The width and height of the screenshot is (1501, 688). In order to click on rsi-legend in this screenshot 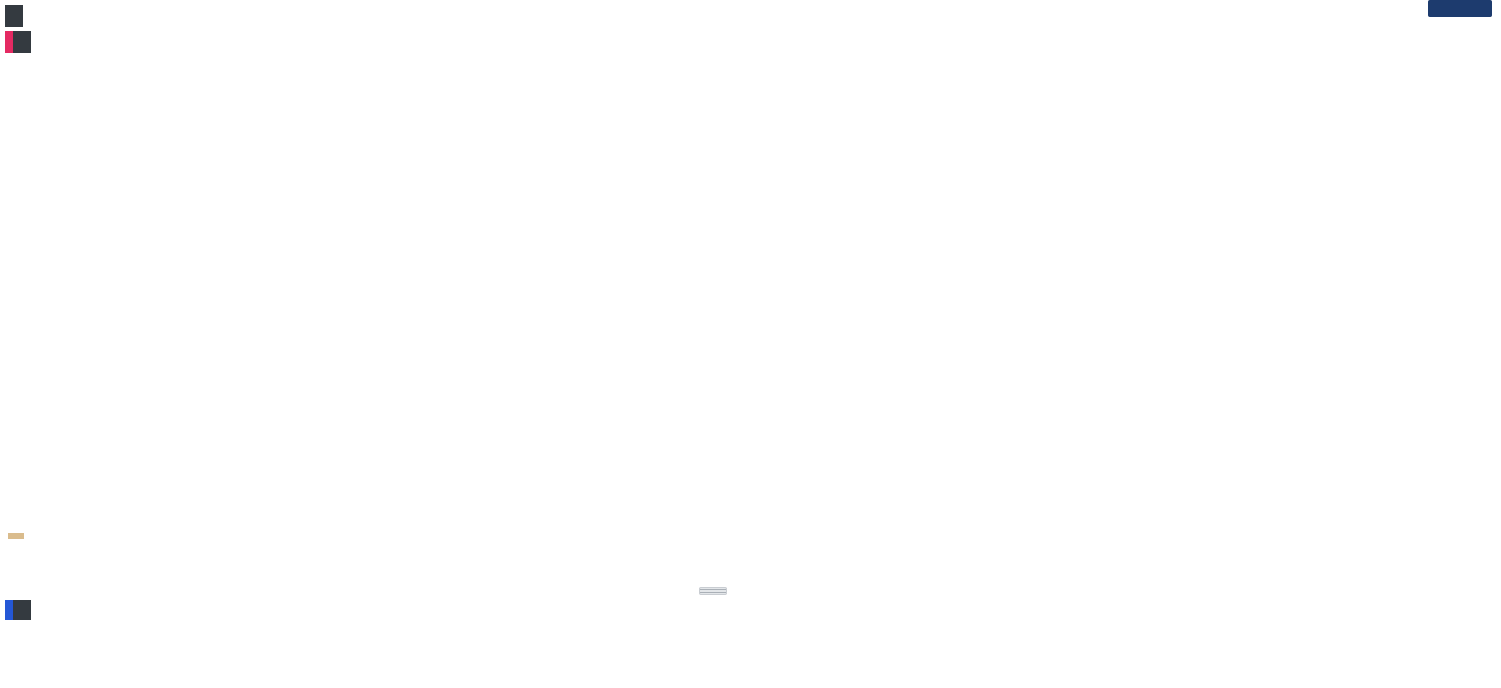, I will do `click(18, 610)`.